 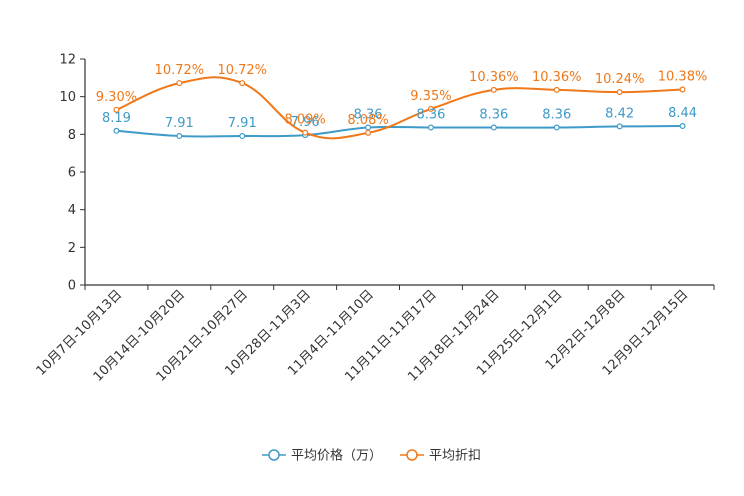 I want to click on legend-item-avg-discount: 平均折扣, so click(x=440, y=456).